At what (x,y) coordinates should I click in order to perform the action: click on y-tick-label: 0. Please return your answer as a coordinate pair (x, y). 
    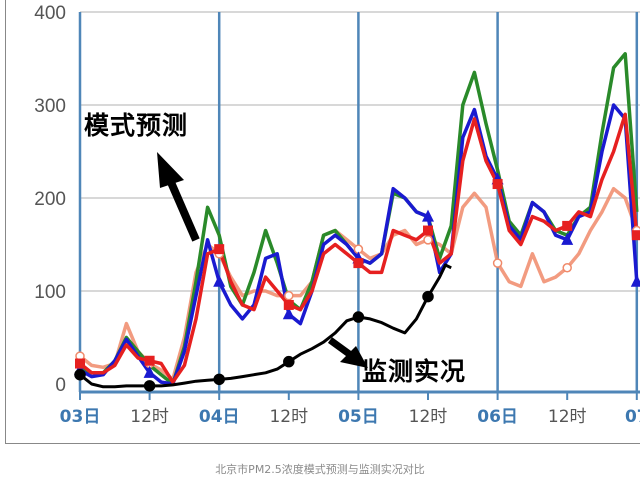
    Looking at the image, I should click on (60, 385).